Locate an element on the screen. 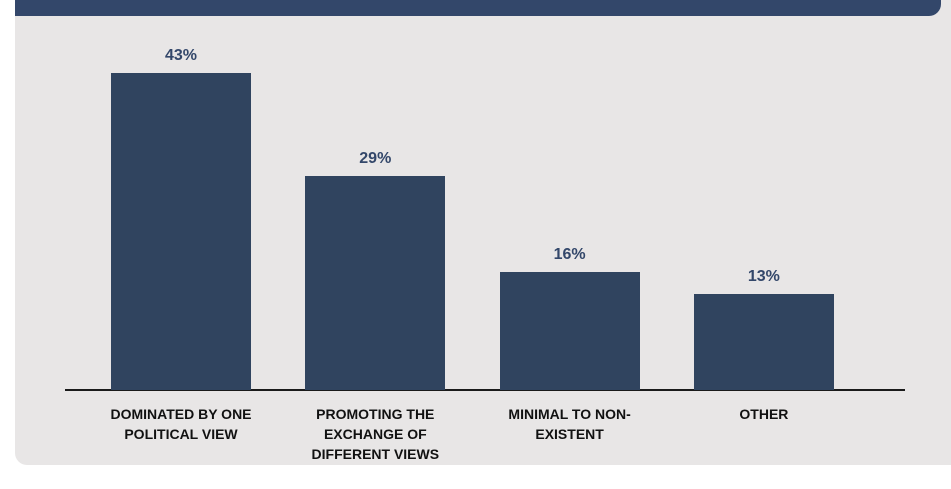  value-label: 16% is located at coordinates (569, 255).